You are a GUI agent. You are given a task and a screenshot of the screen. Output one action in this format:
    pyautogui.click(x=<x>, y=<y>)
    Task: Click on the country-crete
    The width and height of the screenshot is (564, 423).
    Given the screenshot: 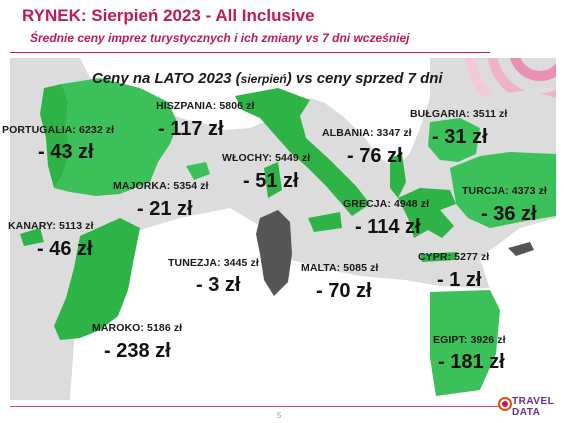 What is the action you would take?
    pyautogui.click(x=439, y=257)
    